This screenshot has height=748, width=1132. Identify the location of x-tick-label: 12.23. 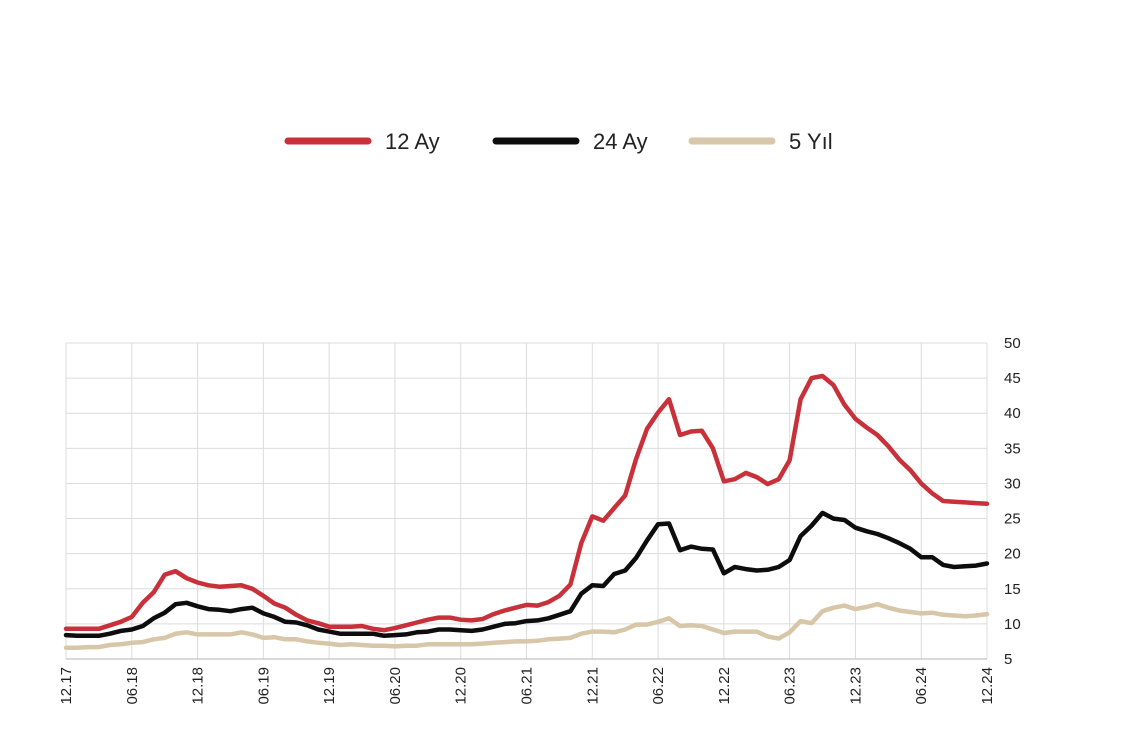
(855, 686).